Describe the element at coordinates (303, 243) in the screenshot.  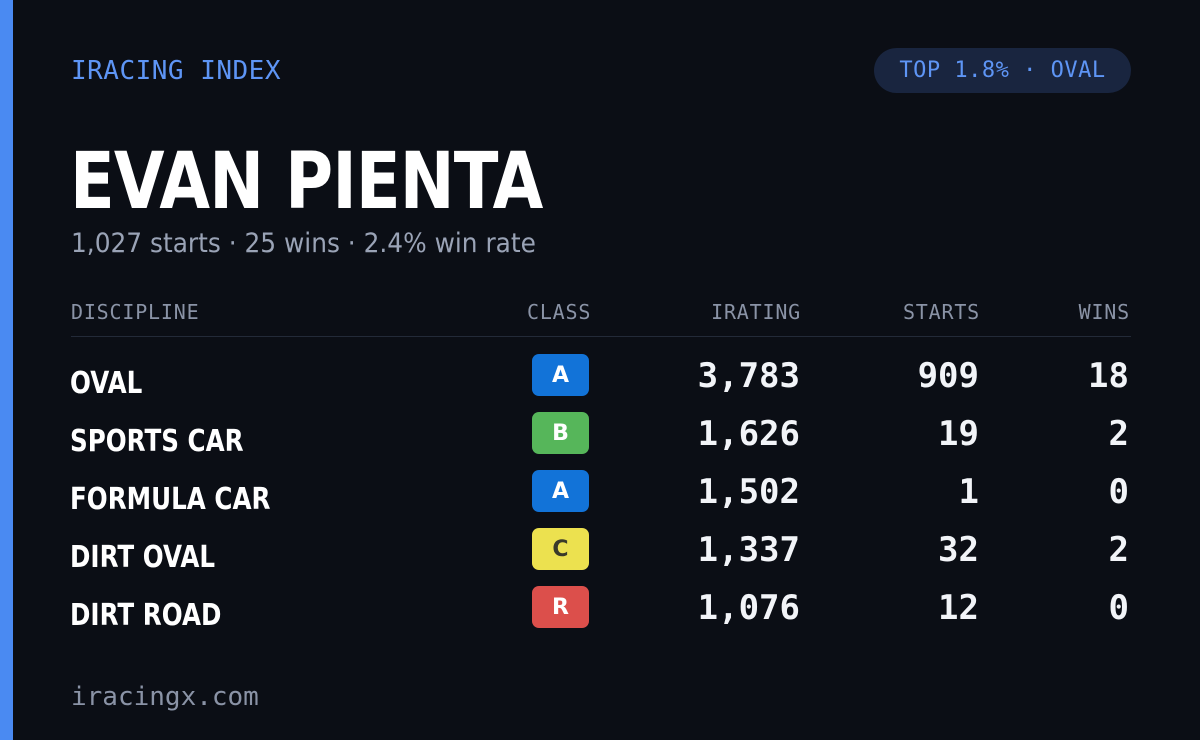
I see `driver-summary: 1,027 starts · 25 wins · 2.4% win rate` at that location.